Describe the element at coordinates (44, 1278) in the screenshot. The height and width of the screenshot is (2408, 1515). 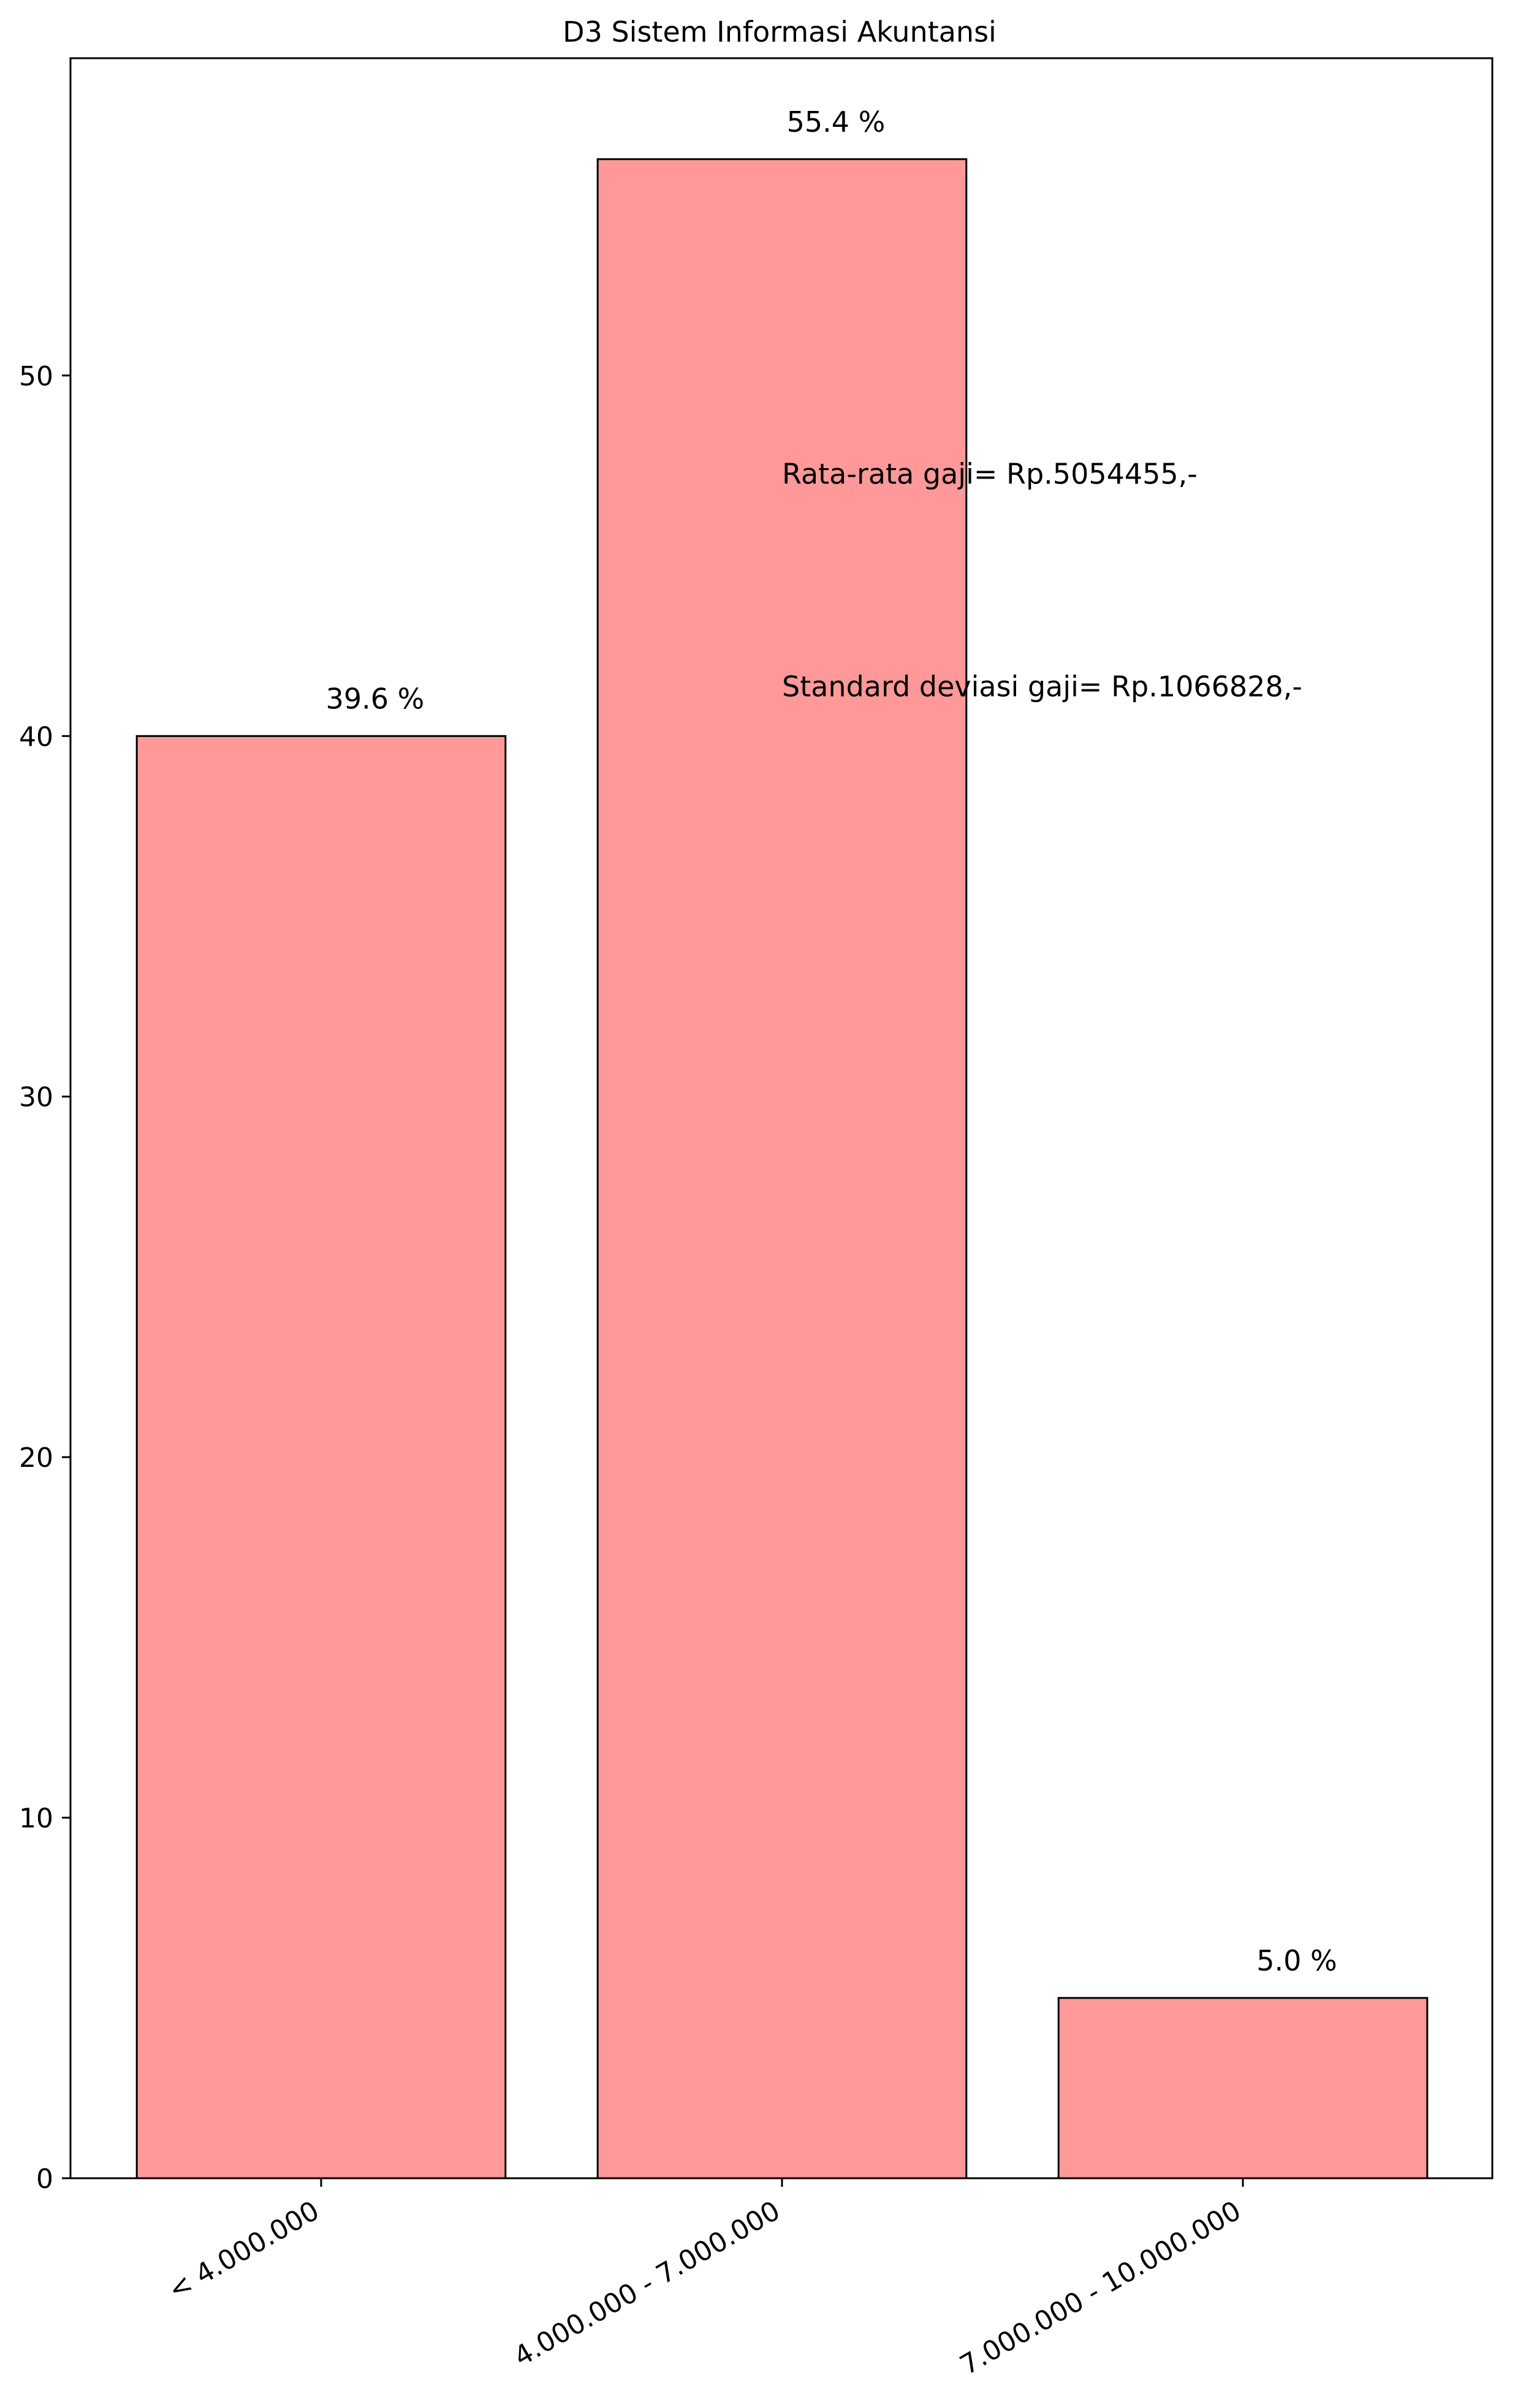
I see `y-axis: 0 10 20 30 40 50` at that location.